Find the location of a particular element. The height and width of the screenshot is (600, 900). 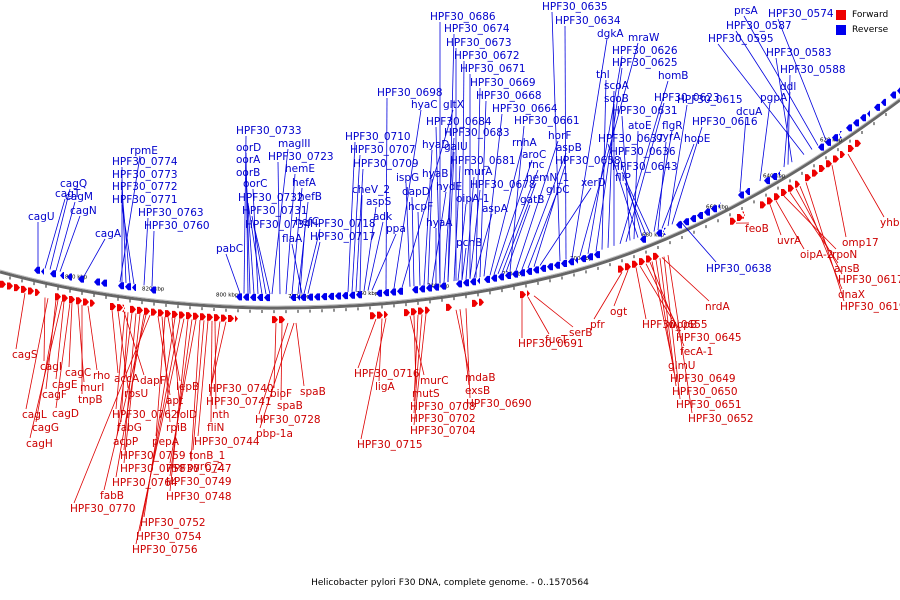

reverse-gene-label: cagQ is located at coordinates (73, 184).